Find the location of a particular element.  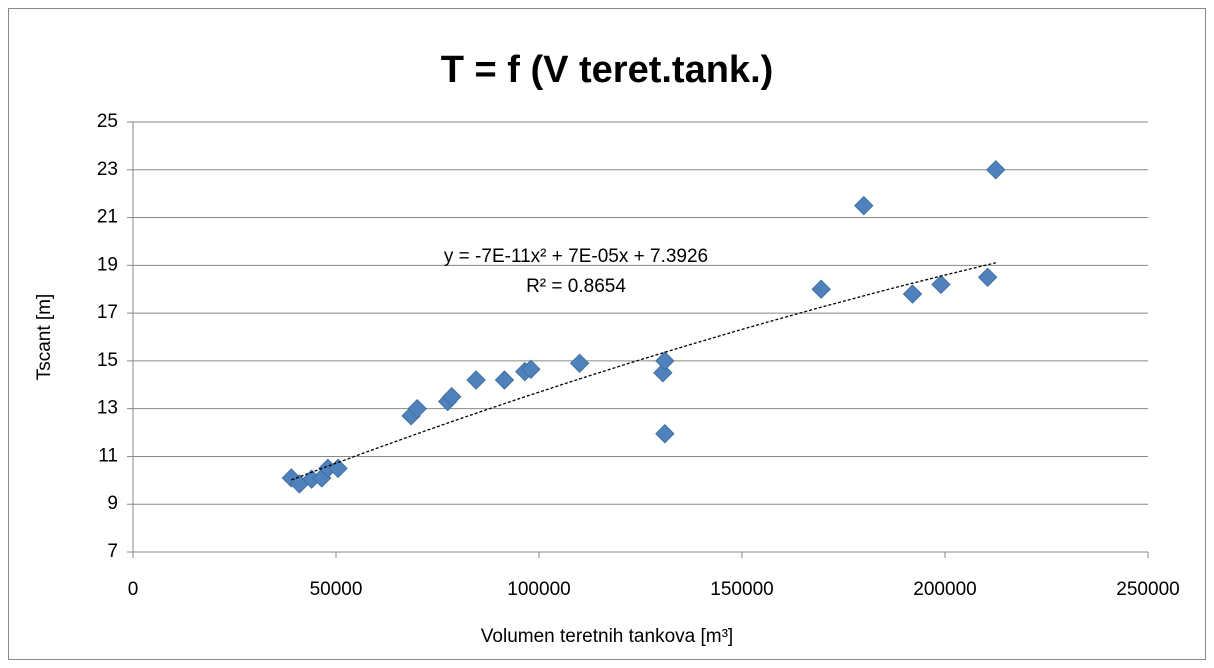

x-tick-label: 200000 is located at coordinates (944, 589).